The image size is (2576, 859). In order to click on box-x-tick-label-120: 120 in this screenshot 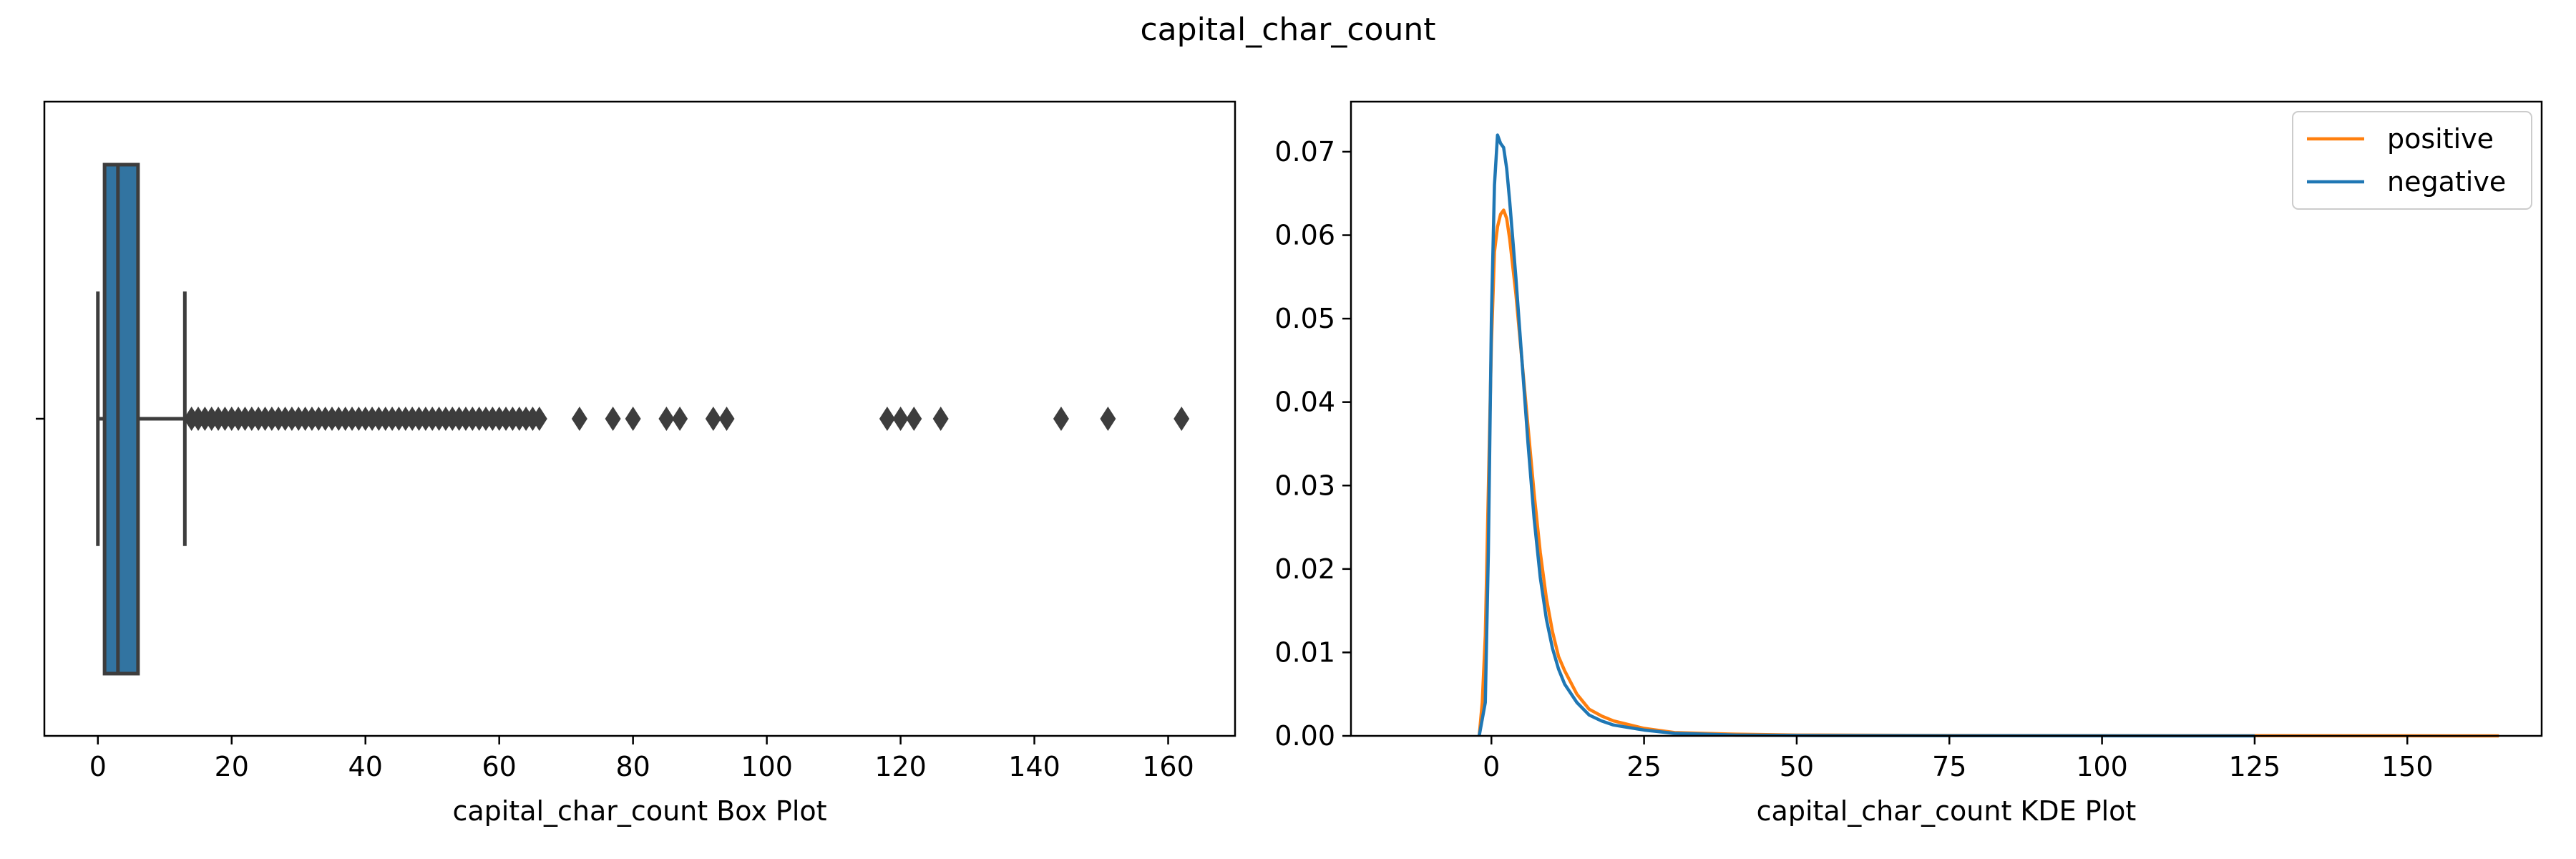, I will do `click(900, 766)`.